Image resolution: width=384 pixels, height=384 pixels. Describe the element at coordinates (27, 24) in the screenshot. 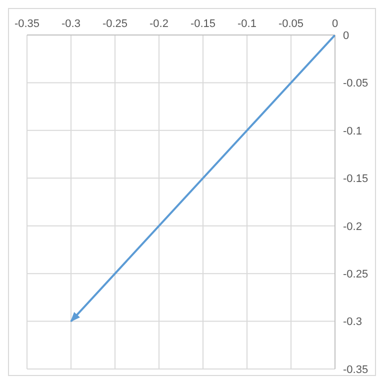

I see `x-tick-label: -0.35` at that location.